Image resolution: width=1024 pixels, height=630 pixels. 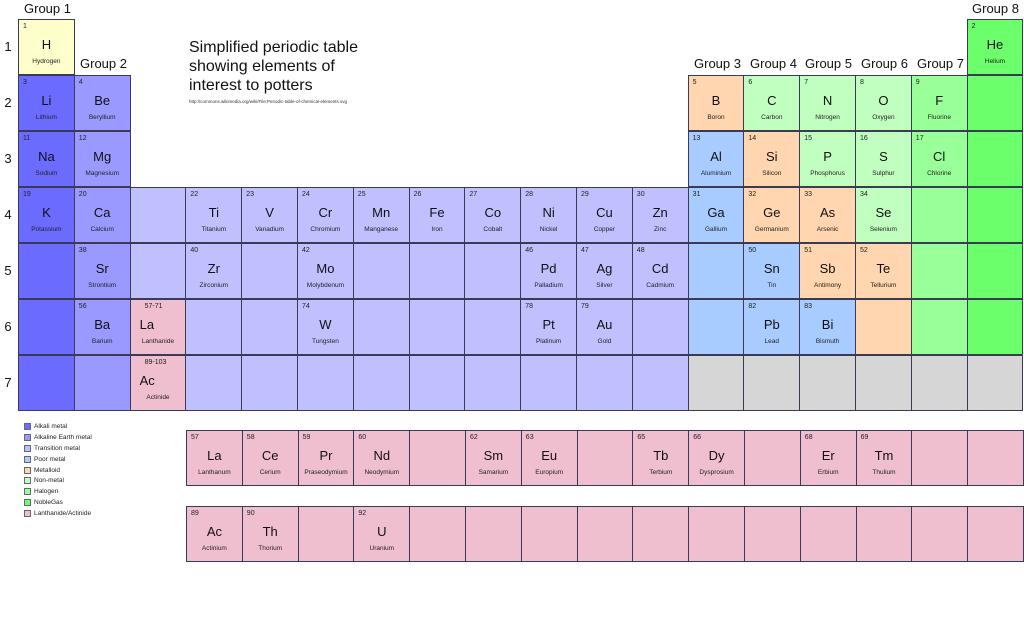 What do you see at coordinates (437, 215) in the screenshot?
I see `element-cell-fe: 26 Fe Iron` at bounding box center [437, 215].